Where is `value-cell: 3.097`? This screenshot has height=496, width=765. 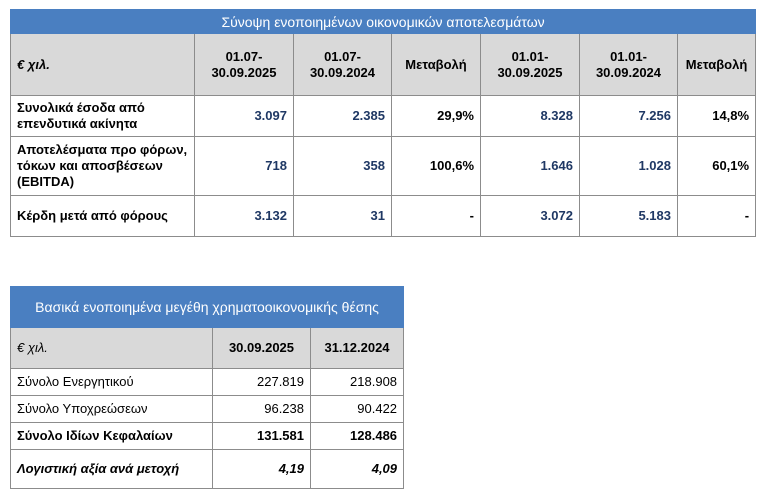
value-cell: 3.097 is located at coordinates (244, 116).